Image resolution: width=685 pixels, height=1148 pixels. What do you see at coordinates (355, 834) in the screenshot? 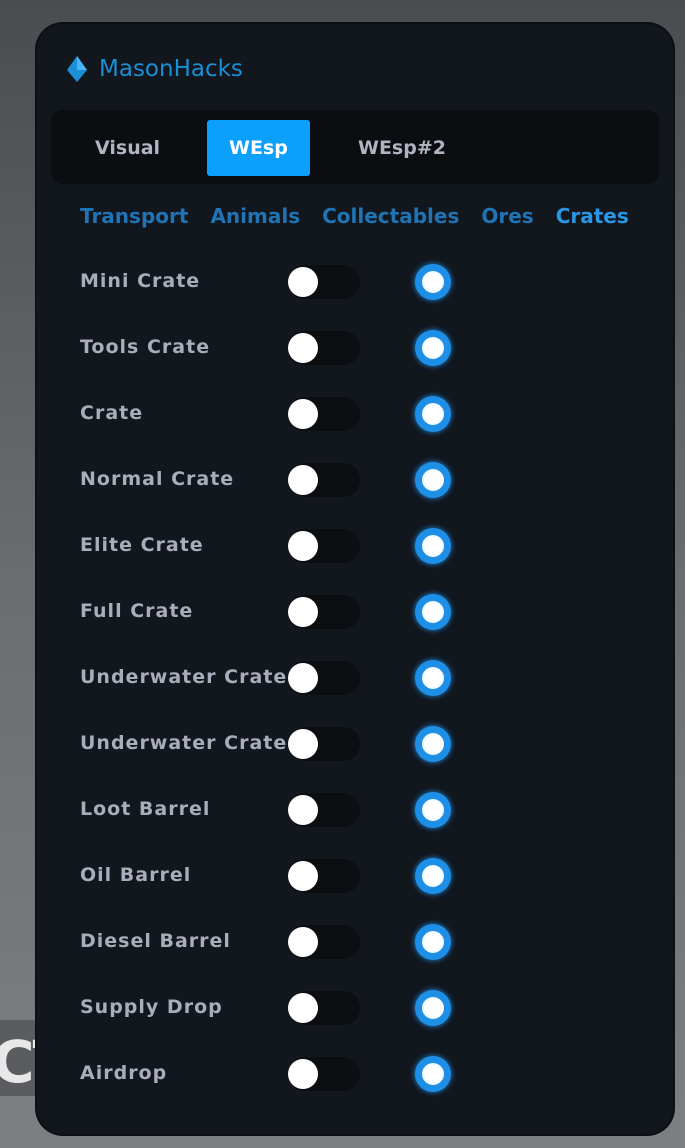
I see `list-item: Loot Barrel` at bounding box center [355, 834].